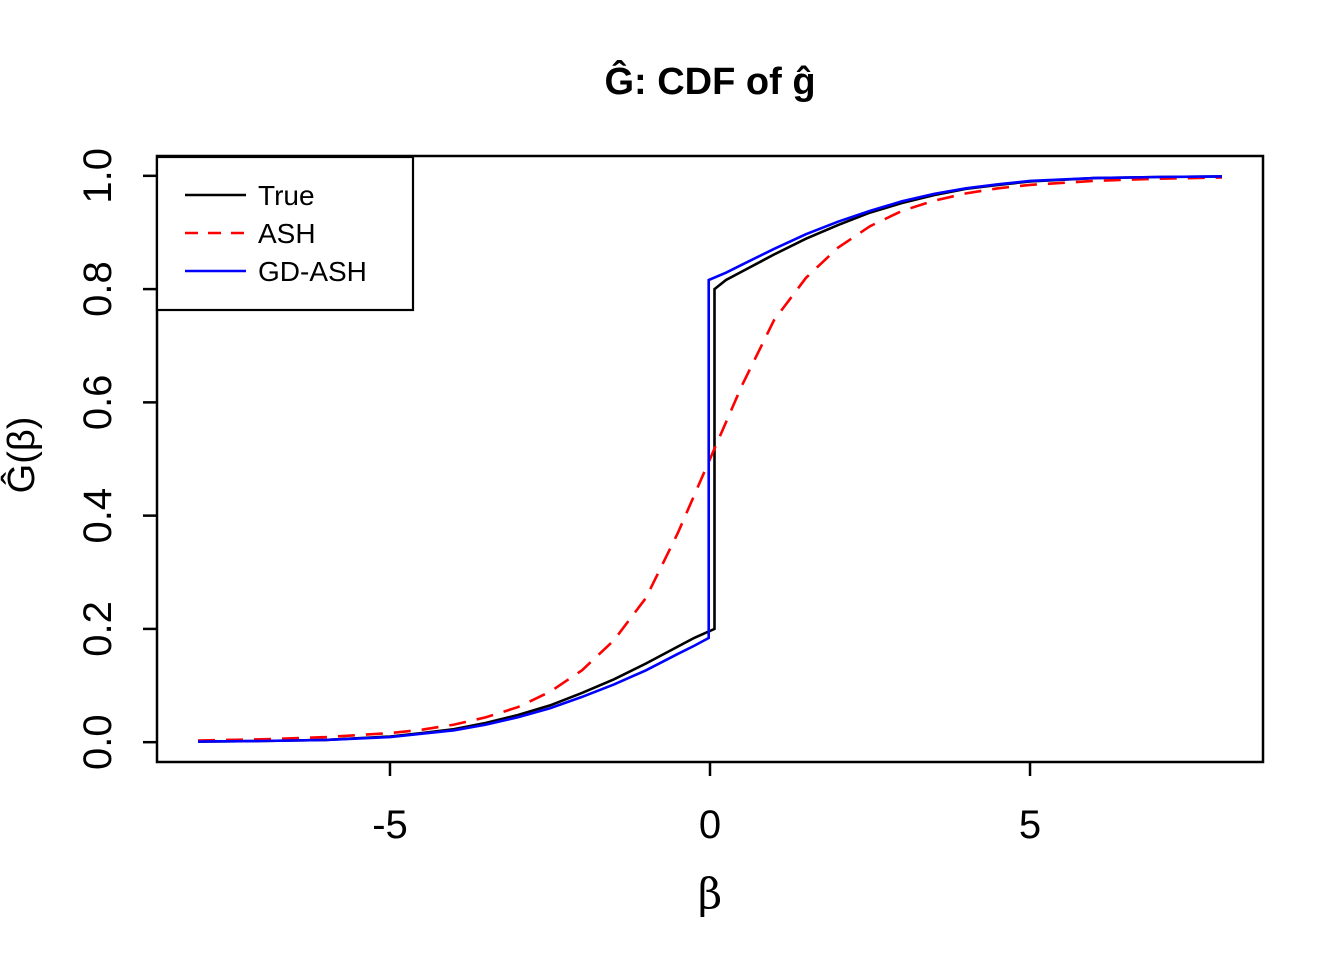  What do you see at coordinates (710, 893) in the screenshot?
I see `x-axis-label: β` at bounding box center [710, 893].